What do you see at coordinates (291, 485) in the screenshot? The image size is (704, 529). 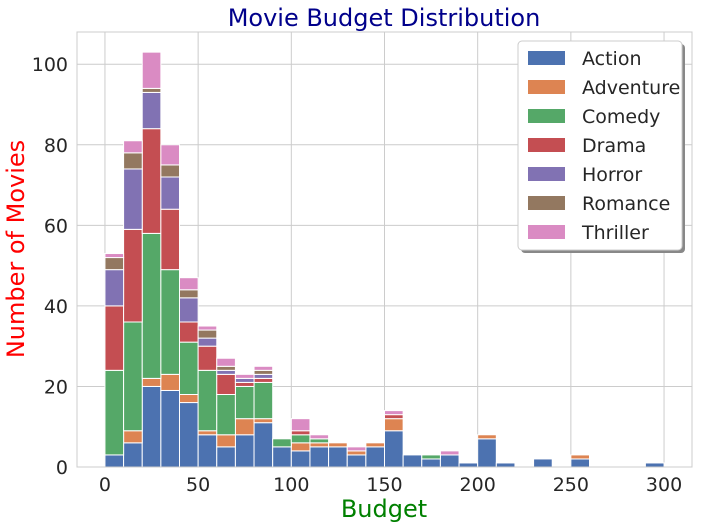 I see `x-tick-label: 100` at bounding box center [291, 485].